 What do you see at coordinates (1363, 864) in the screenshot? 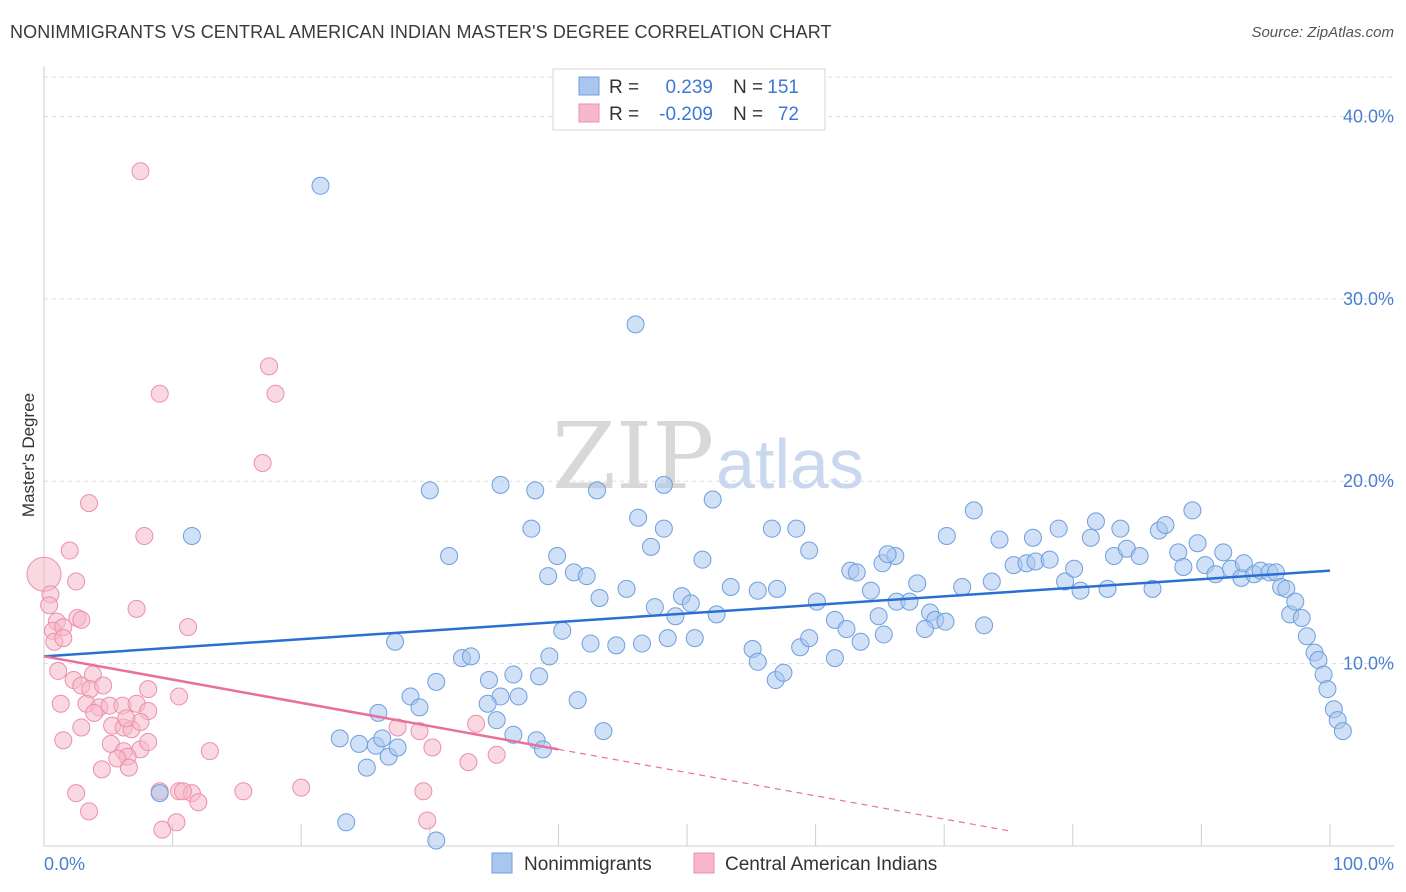
I see `x-tick-label: 100.0%` at bounding box center [1363, 864].